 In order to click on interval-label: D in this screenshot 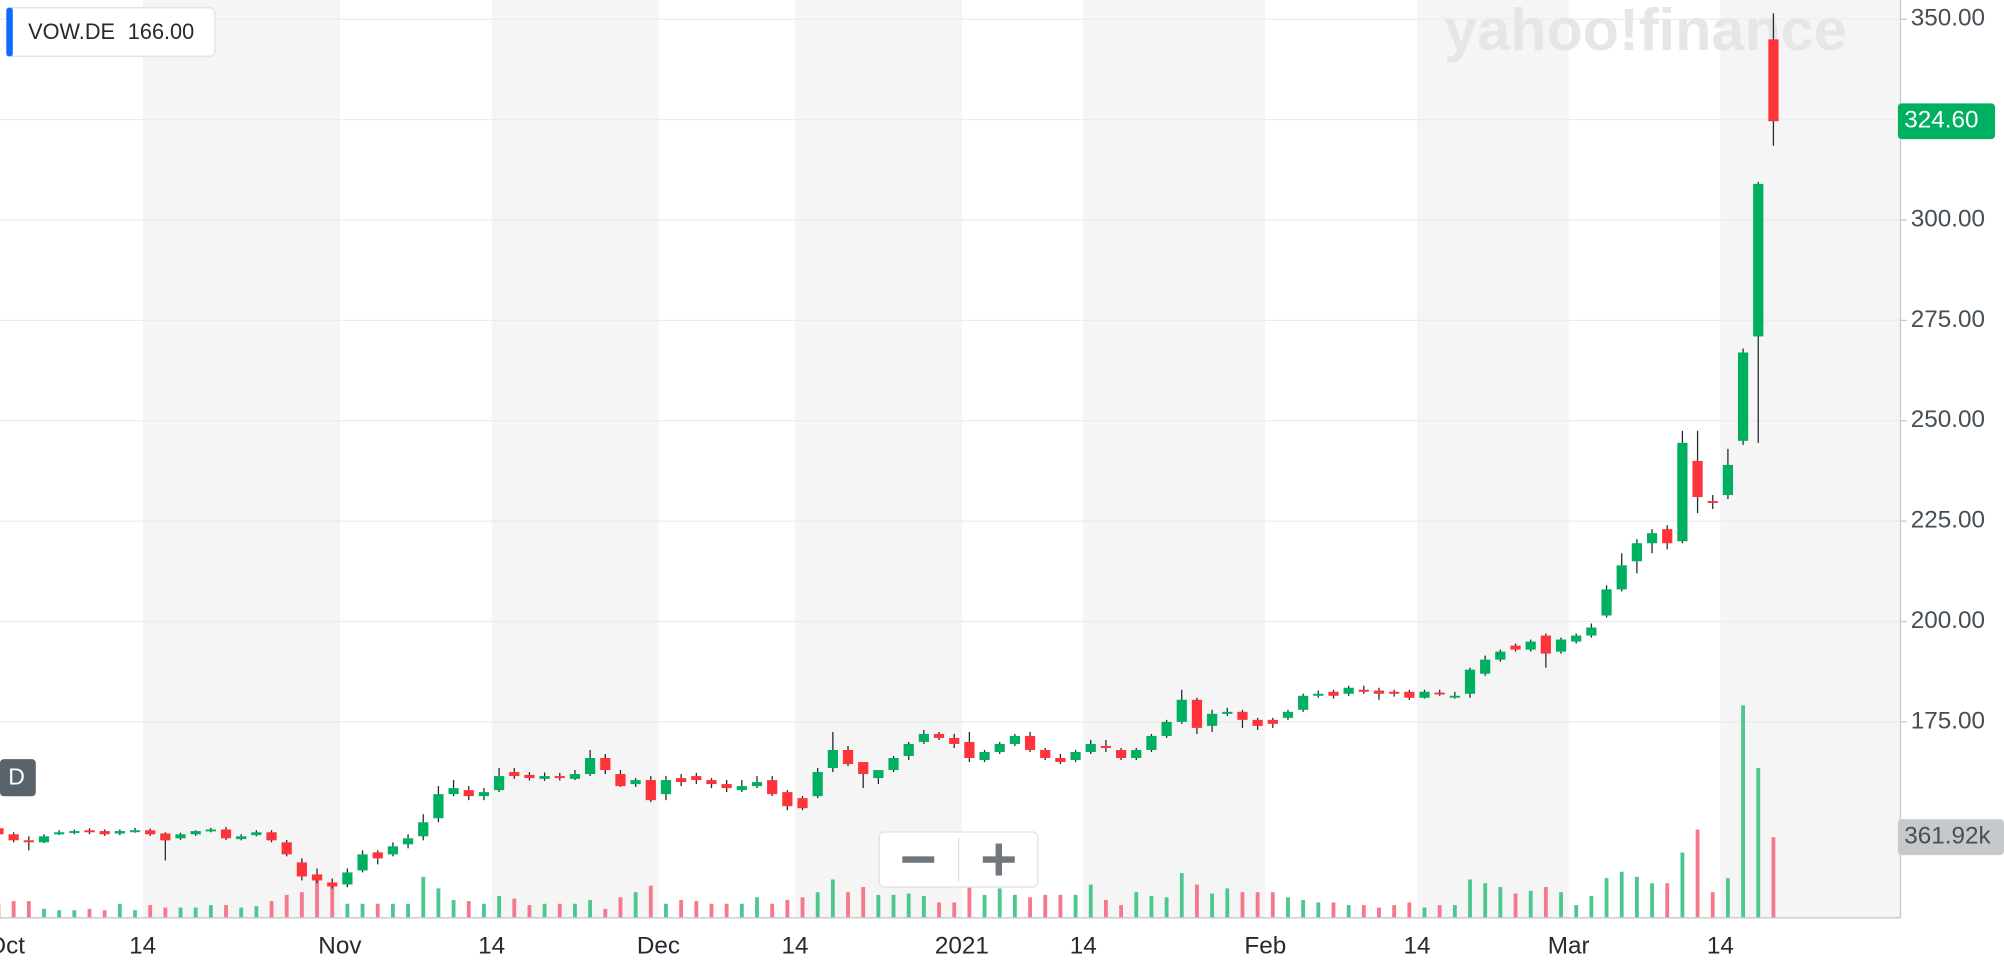, I will do `click(16, 776)`.